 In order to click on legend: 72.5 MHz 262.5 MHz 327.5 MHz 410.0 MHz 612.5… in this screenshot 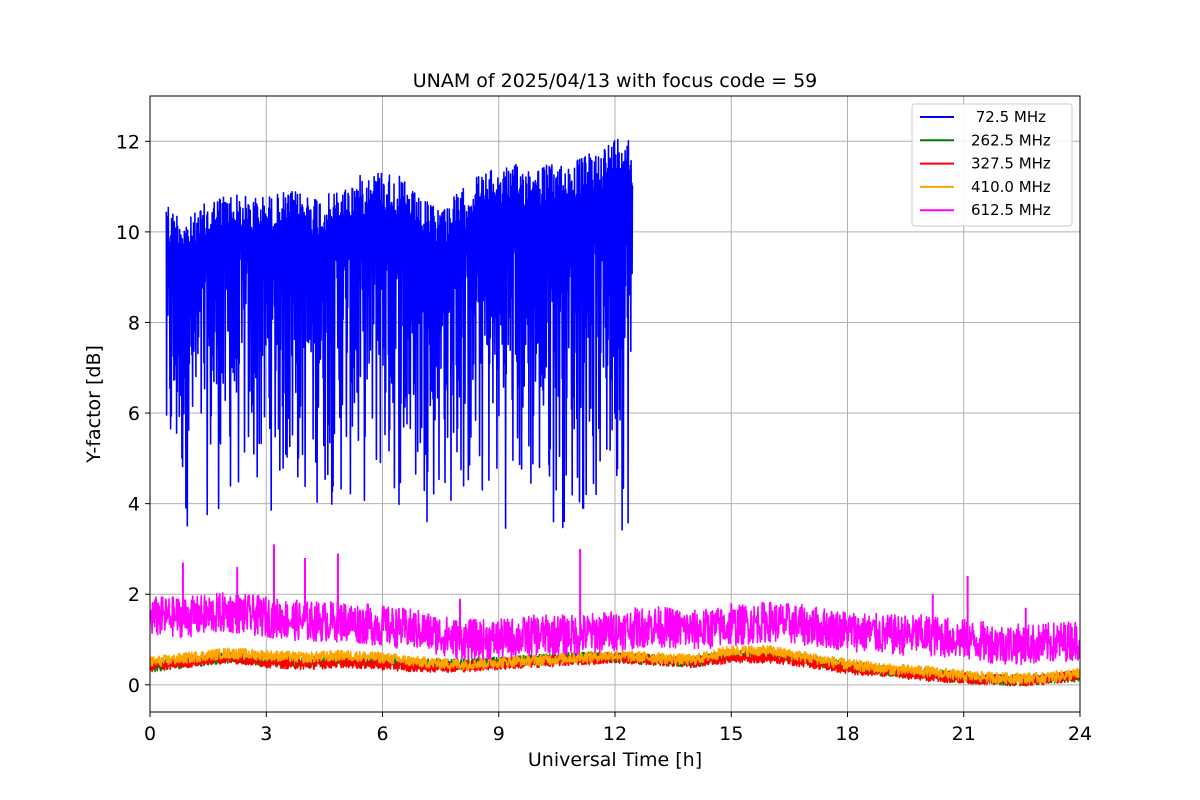, I will do `click(992, 165)`.